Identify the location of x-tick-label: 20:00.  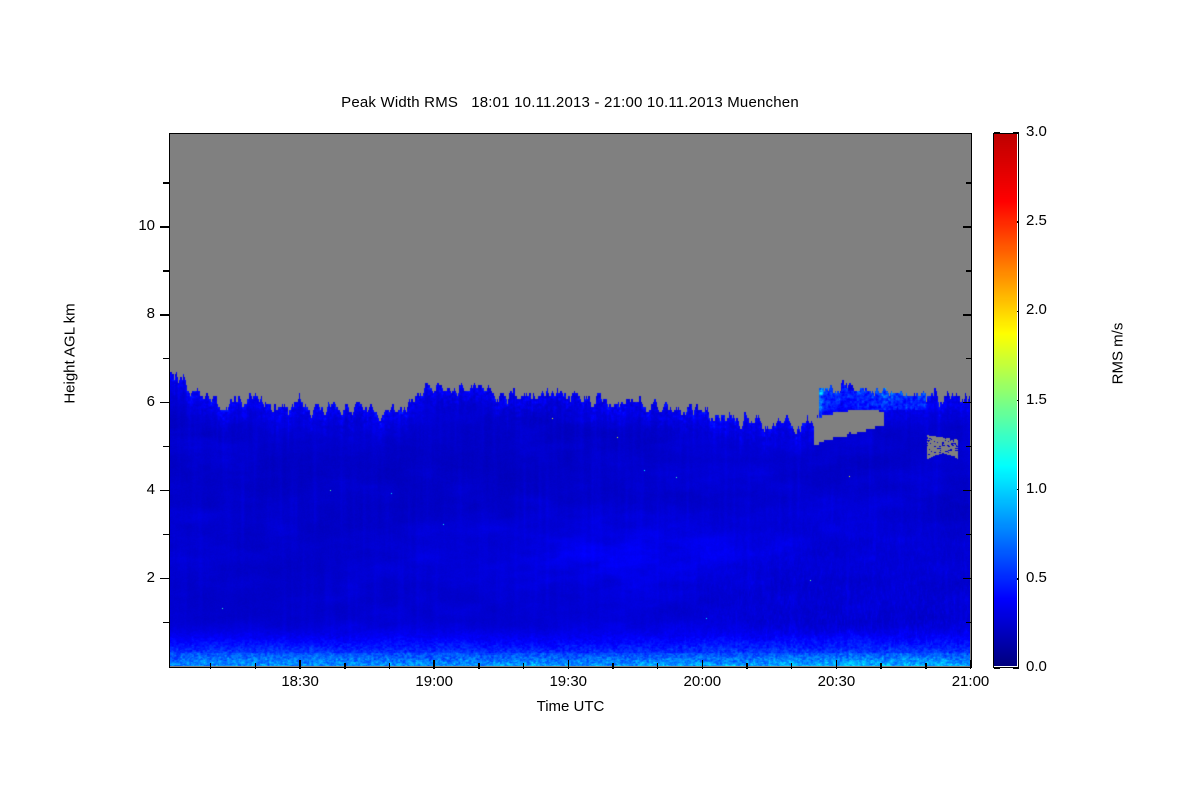
(702, 681).